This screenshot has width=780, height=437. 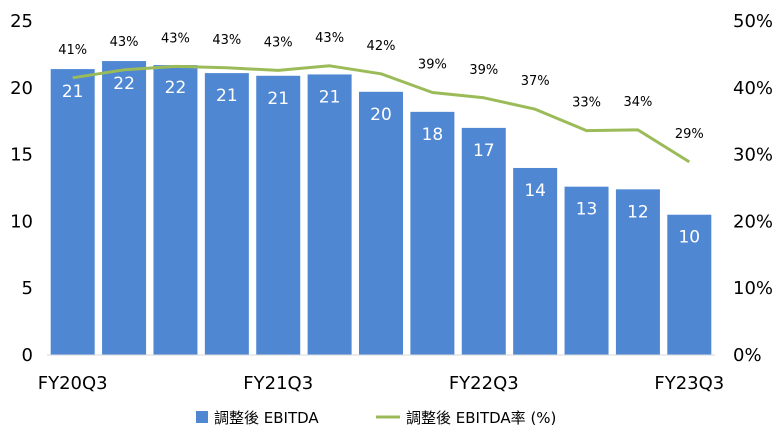 What do you see at coordinates (753, 88) in the screenshot?
I see `right-axis-tick-40pct: 40%` at bounding box center [753, 88].